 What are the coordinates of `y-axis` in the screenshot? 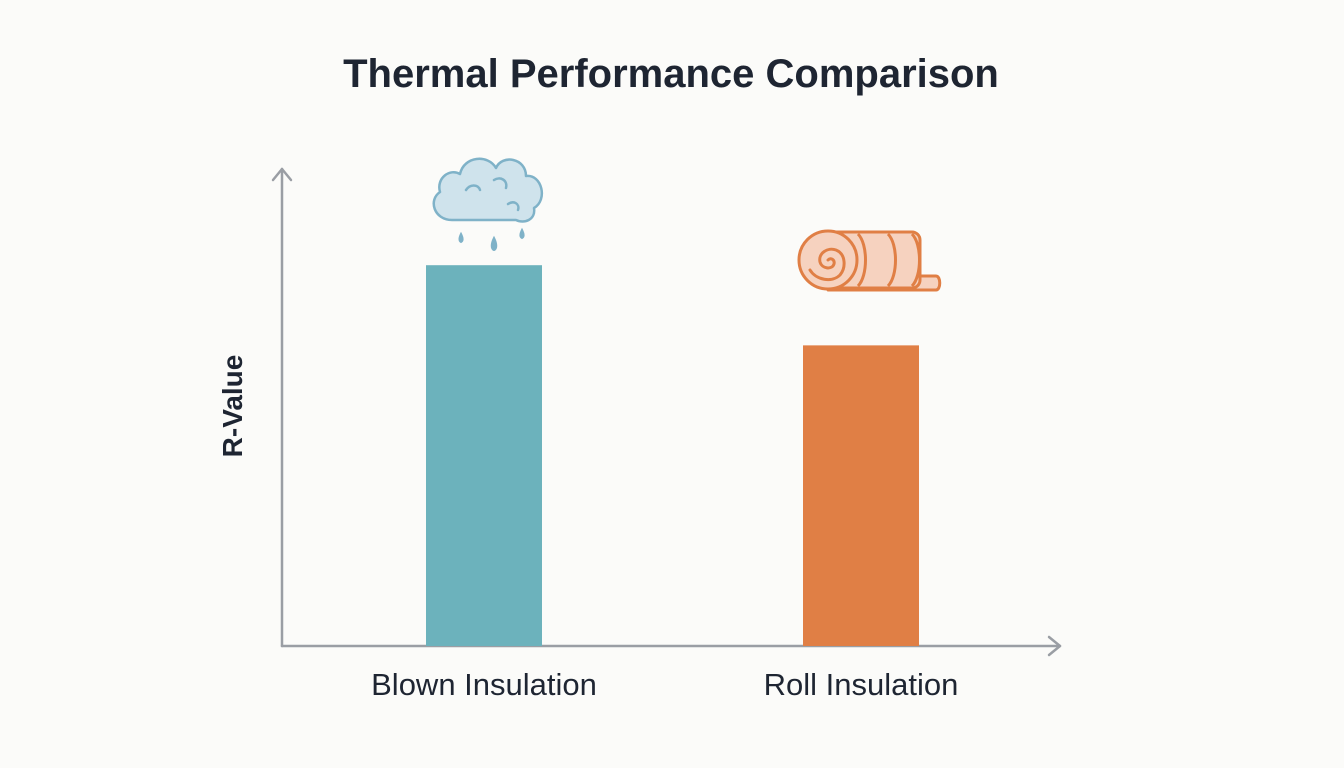 It's located at (282, 407).